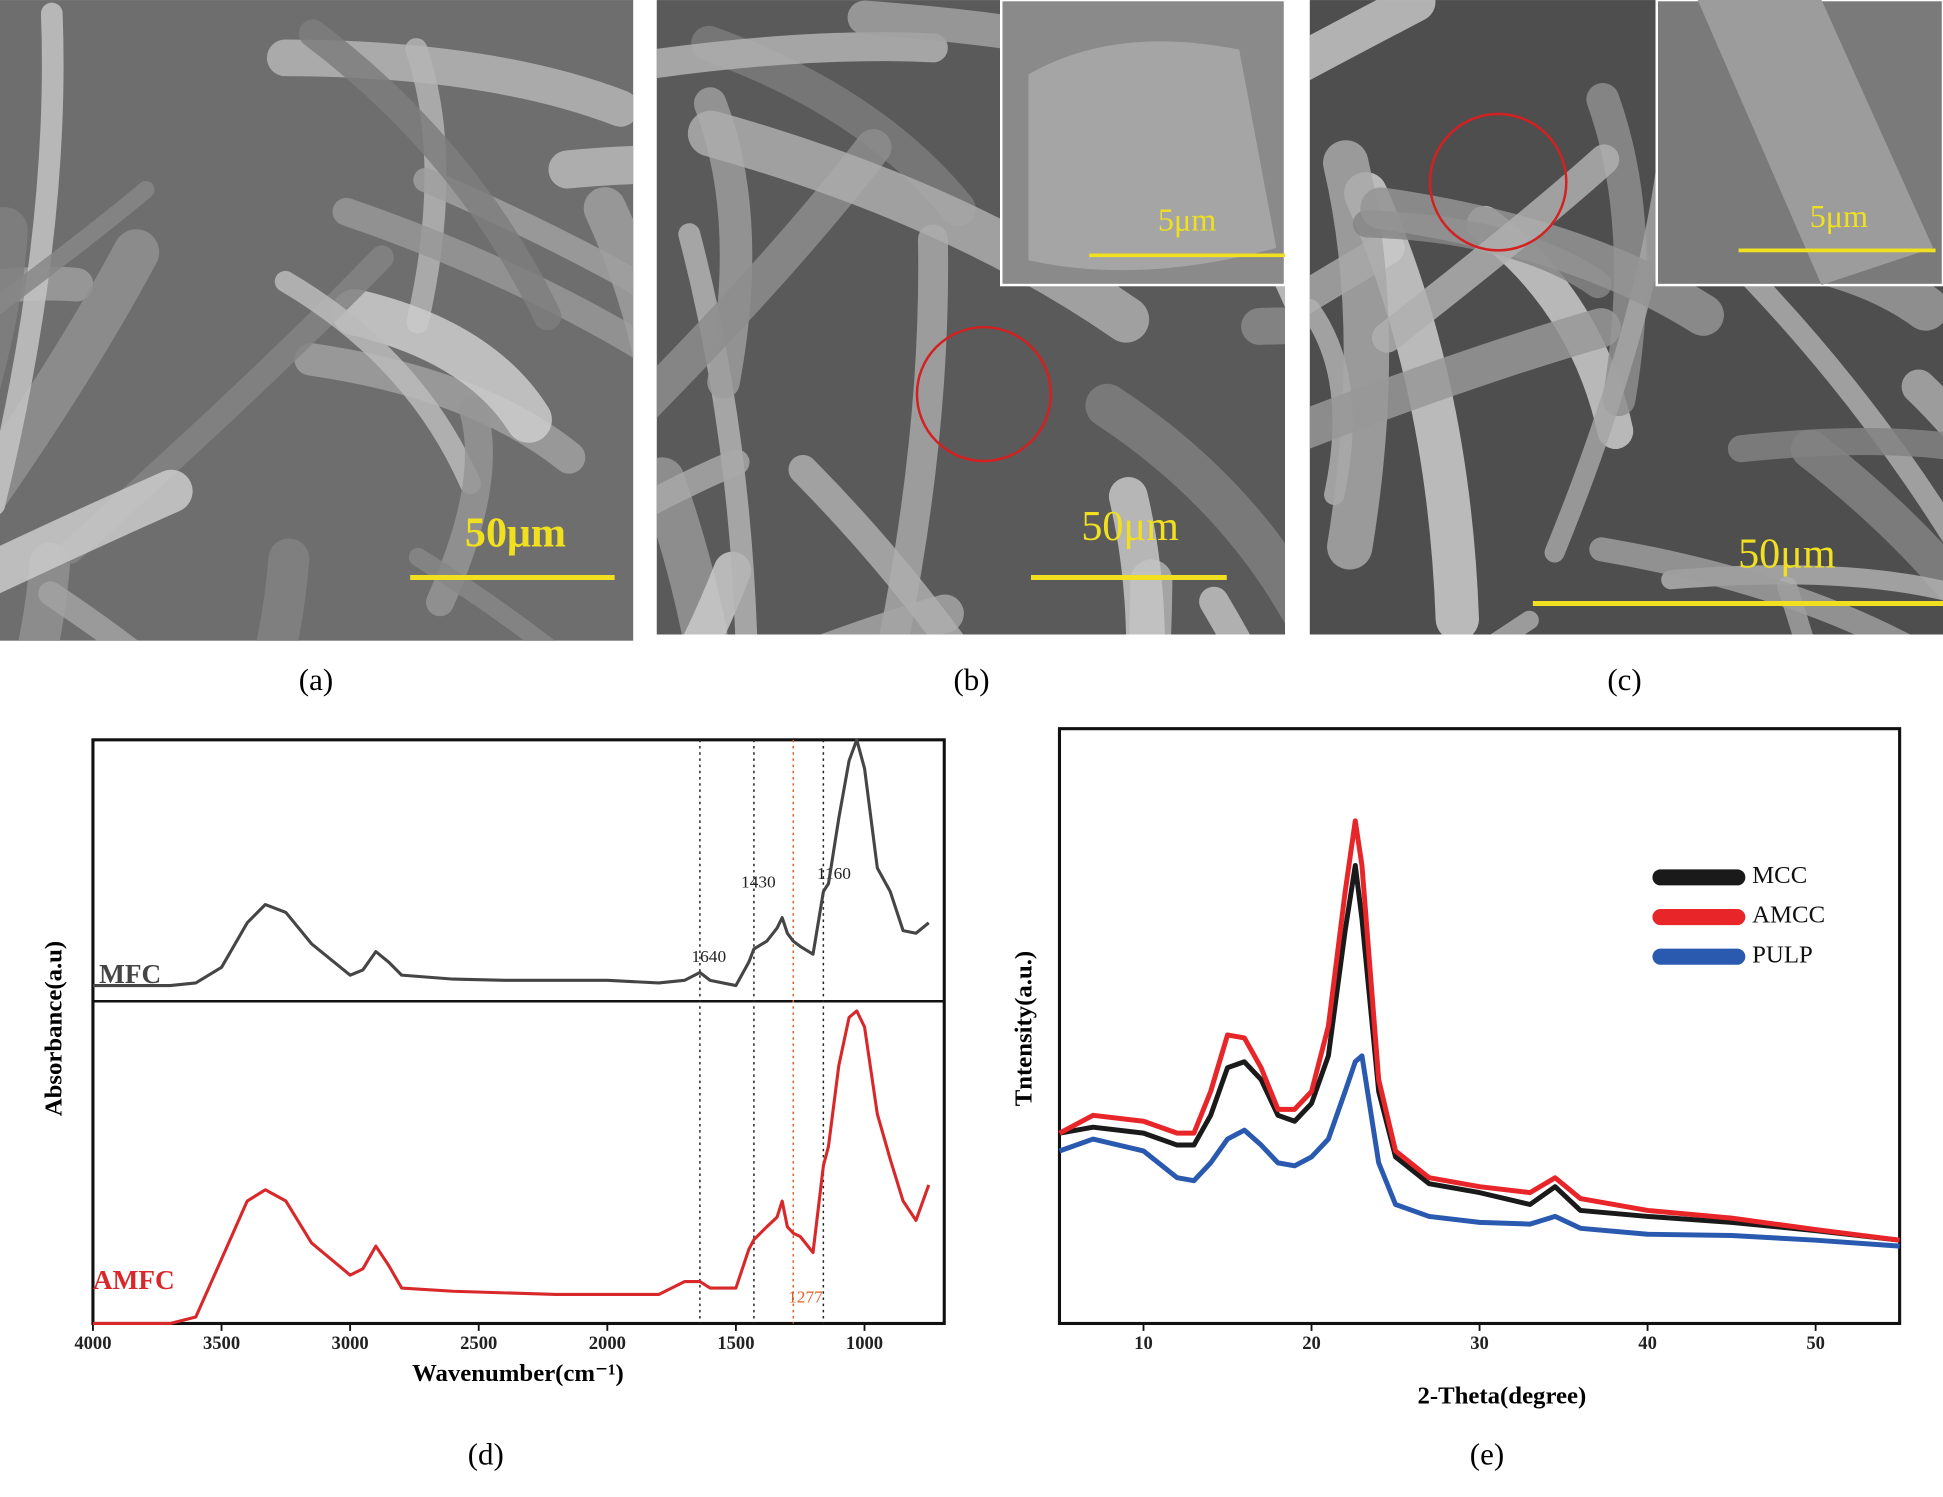 The width and height of the screenshot is (1943, 1497). What do you see at coordinates (316, 679) in the screenshot?
I see `panel-label: (a)` at bounding box center [316, 679].